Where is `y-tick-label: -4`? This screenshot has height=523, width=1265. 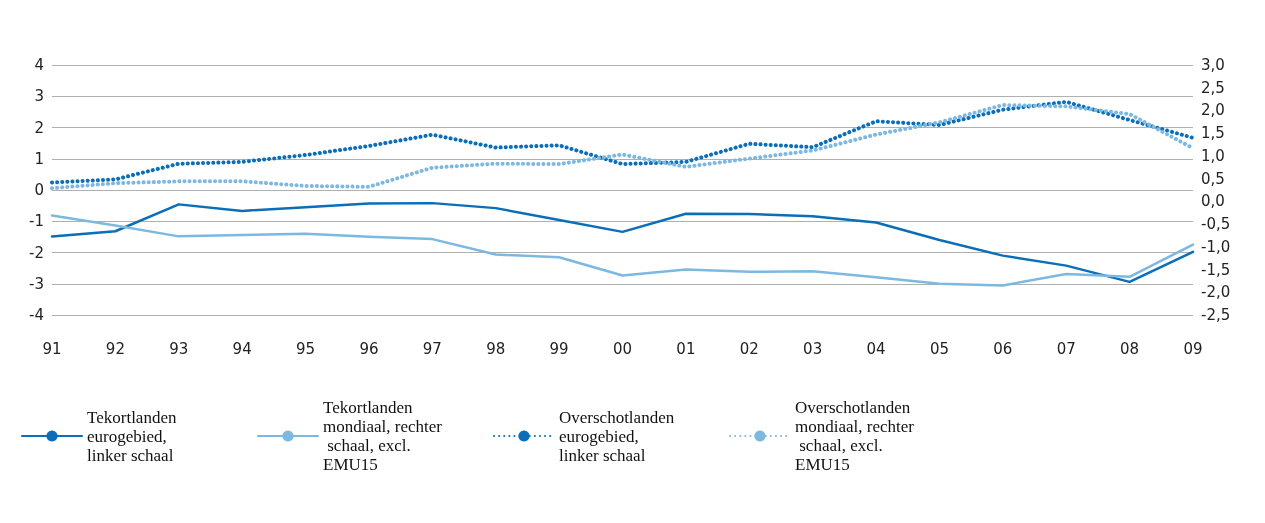 y-tick-label: -4 is located at coordinates (36, 315).